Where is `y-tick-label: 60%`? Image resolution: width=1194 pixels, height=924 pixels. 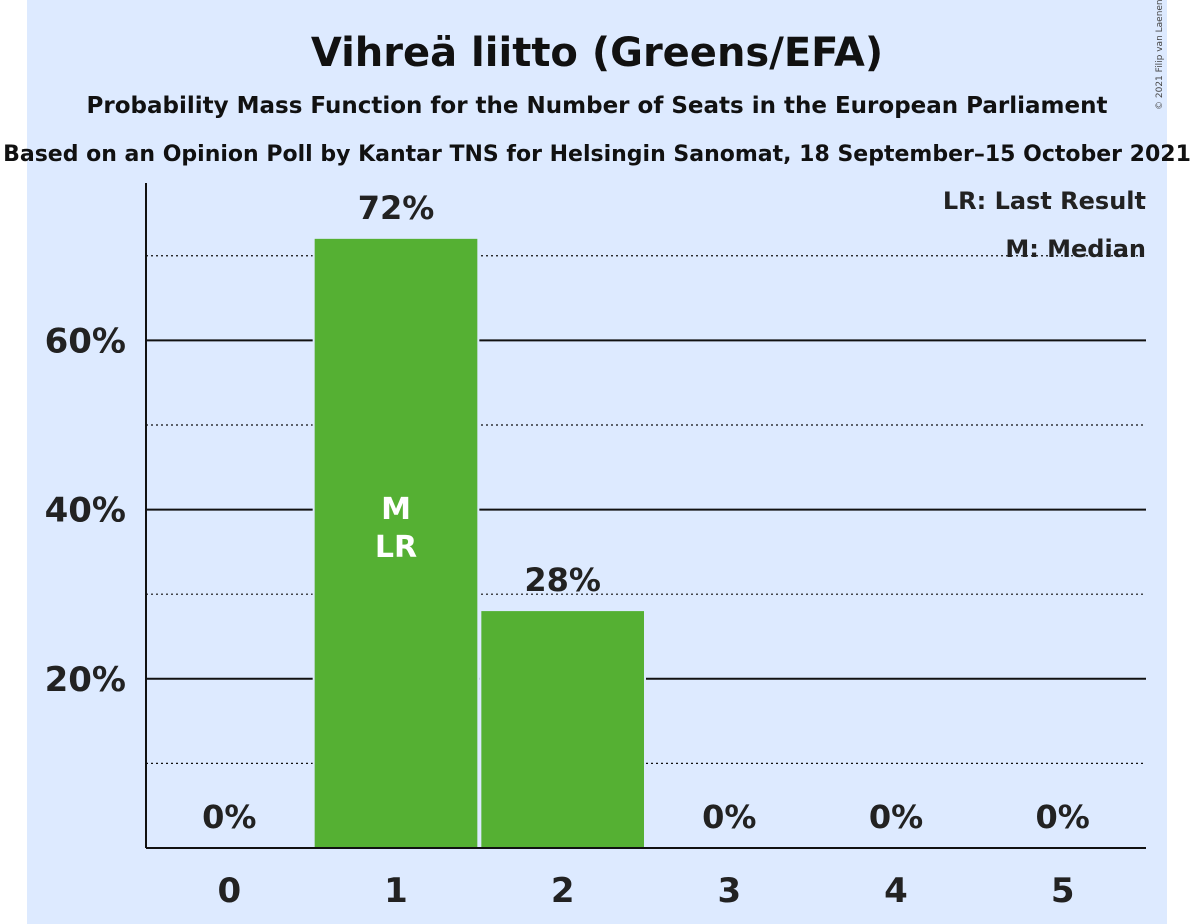
y-tick-label: 60% is located at coordinates (85, 341).